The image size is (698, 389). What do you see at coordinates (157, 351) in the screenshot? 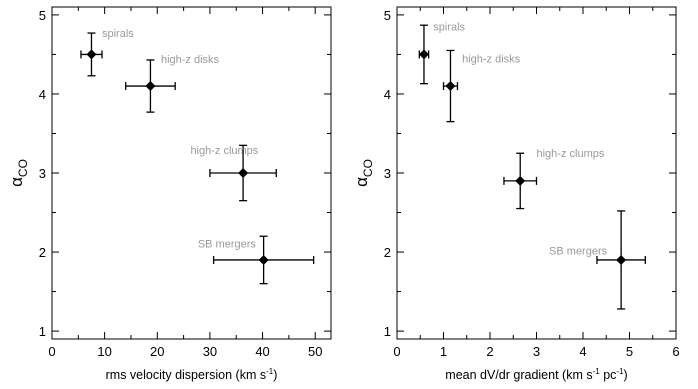
I see `x-tick-label: 20` at bounding box center [157, 351].